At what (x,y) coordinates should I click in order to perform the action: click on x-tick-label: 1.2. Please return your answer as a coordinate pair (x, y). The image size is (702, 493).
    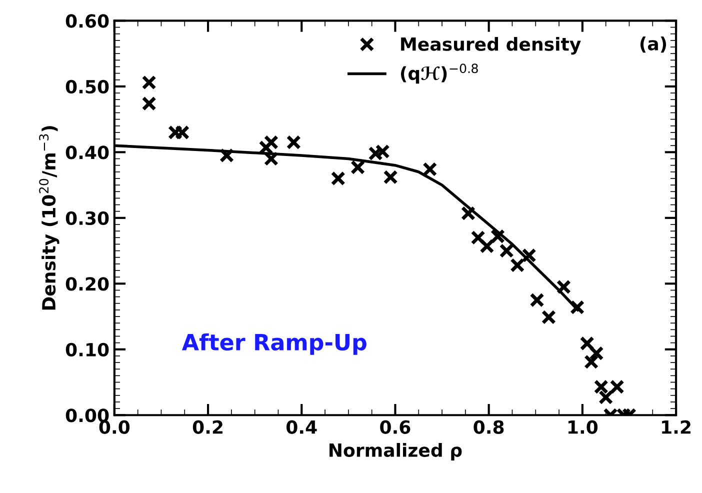
    Looking at the image, I should click on (676, 427).